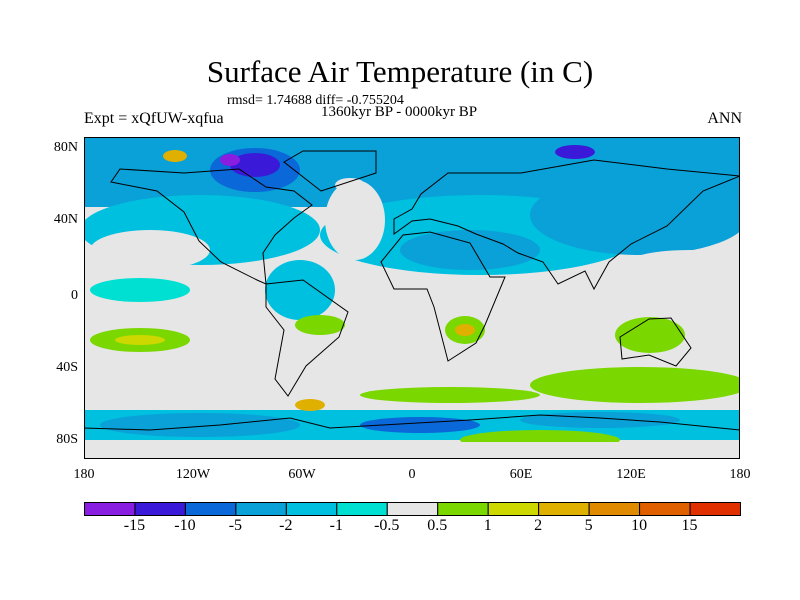 The height and width of the screenshot is (600, 800). I want to click on coastline-greenland, so click(330, 171).